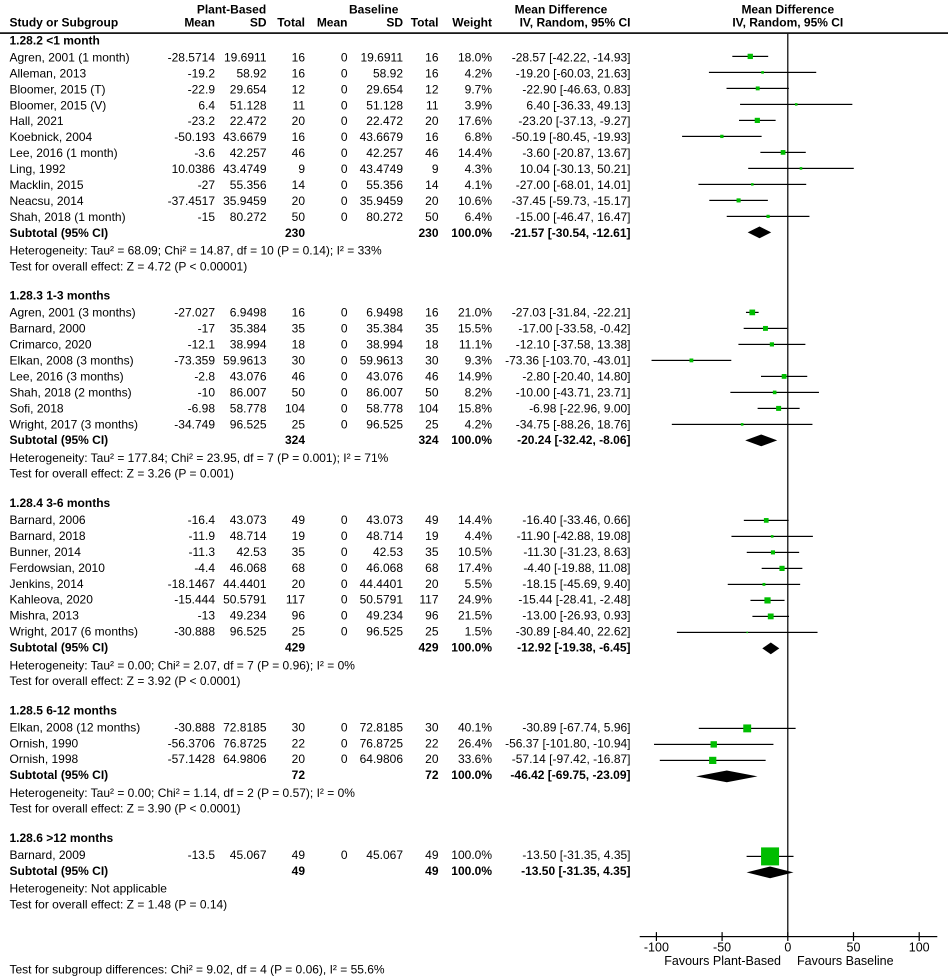 This screenshot has width=948, height=976. I want to click on svg-text: -13.5, so click(202, 855).